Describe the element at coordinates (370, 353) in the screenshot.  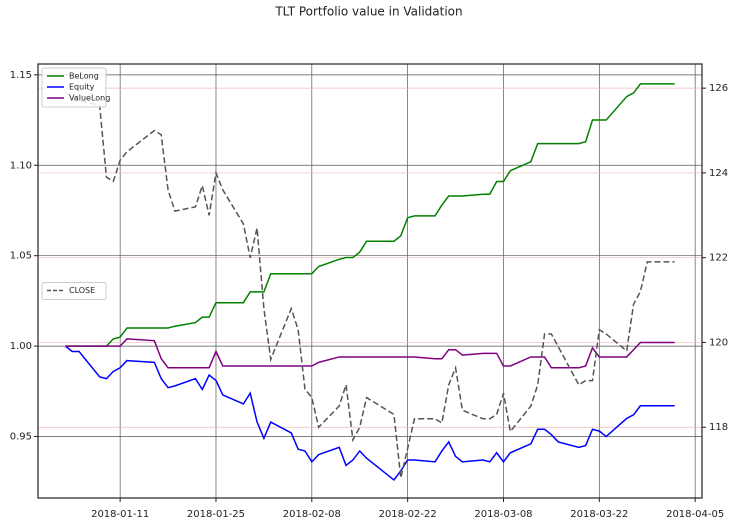
I see `series-line` at that location.